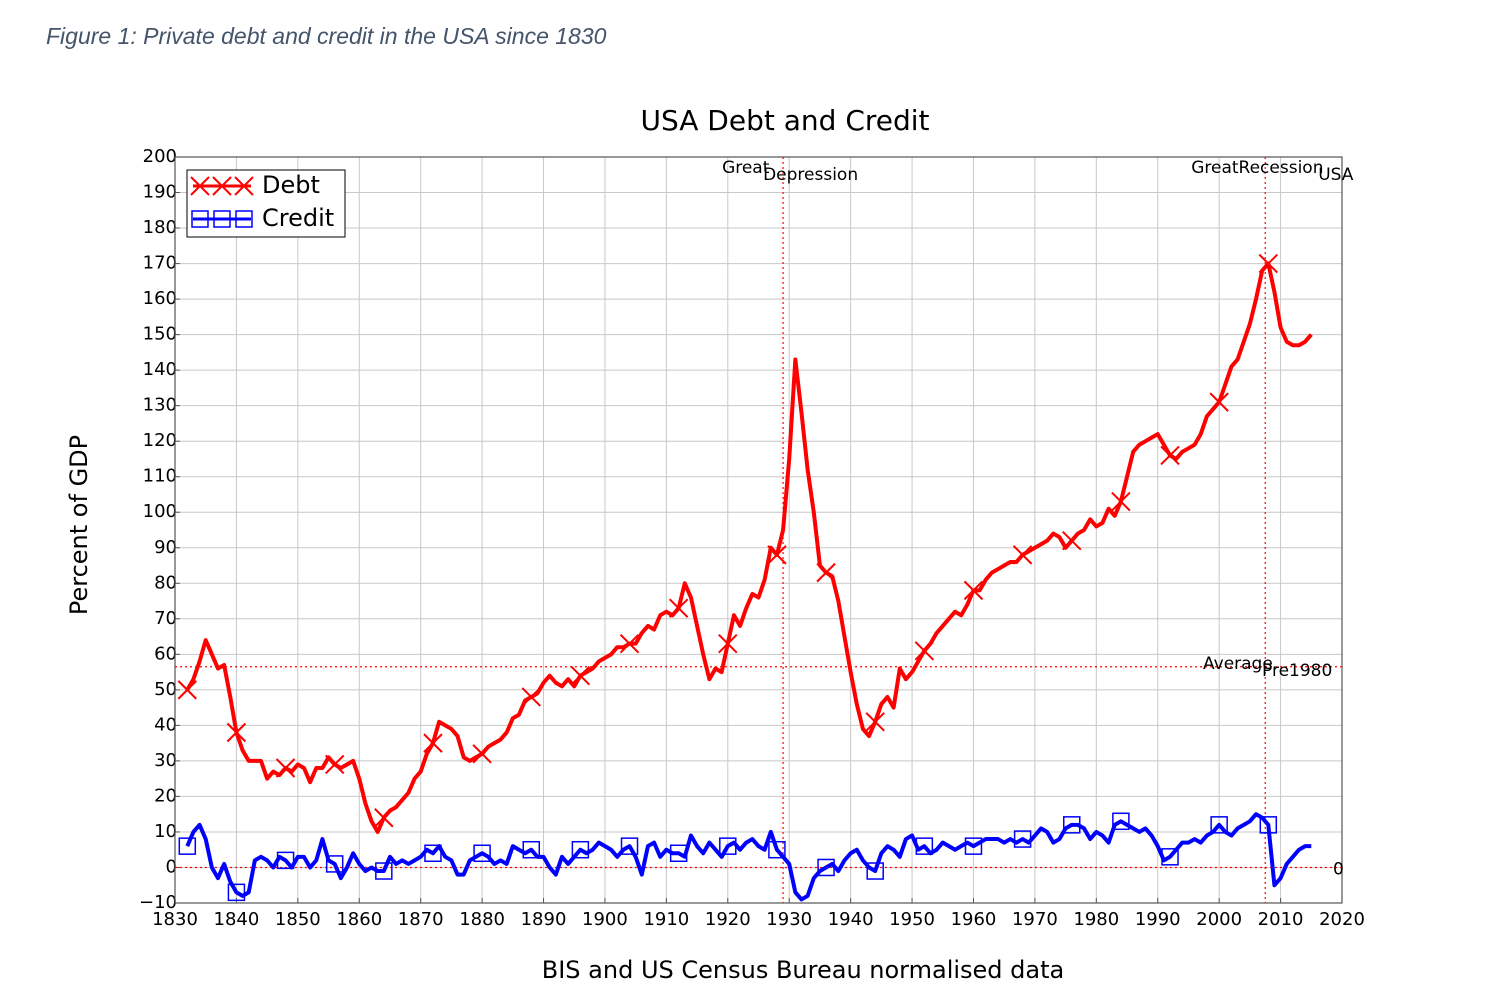  Describe the element at coordinates (160, 476) in the screenshot. I see `y-tick-label: 110` at that location.